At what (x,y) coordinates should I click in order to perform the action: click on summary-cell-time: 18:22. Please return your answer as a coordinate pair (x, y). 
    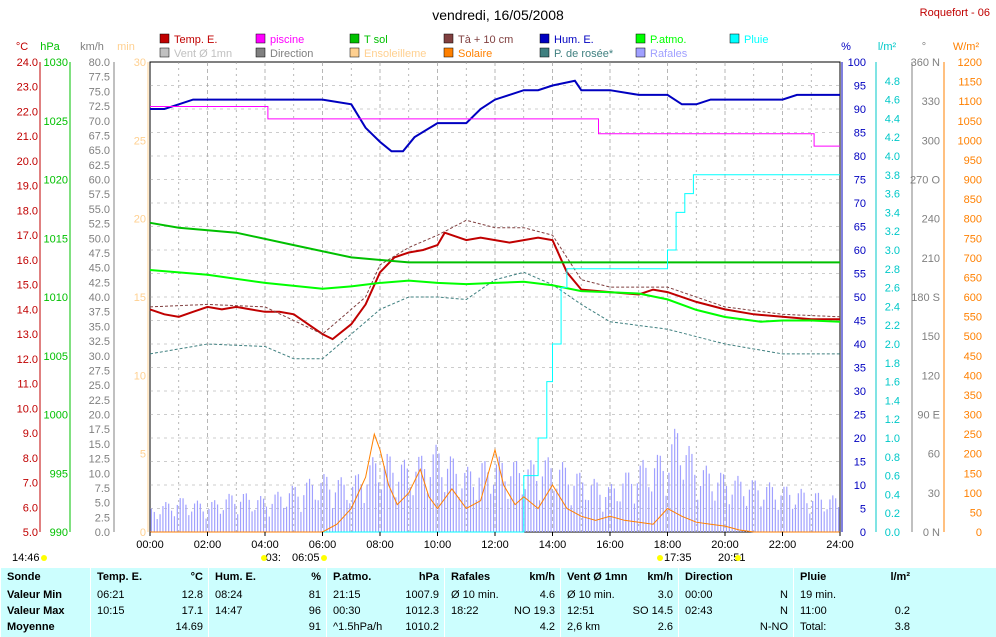
    Looking at the image, I should click on (465, 611).